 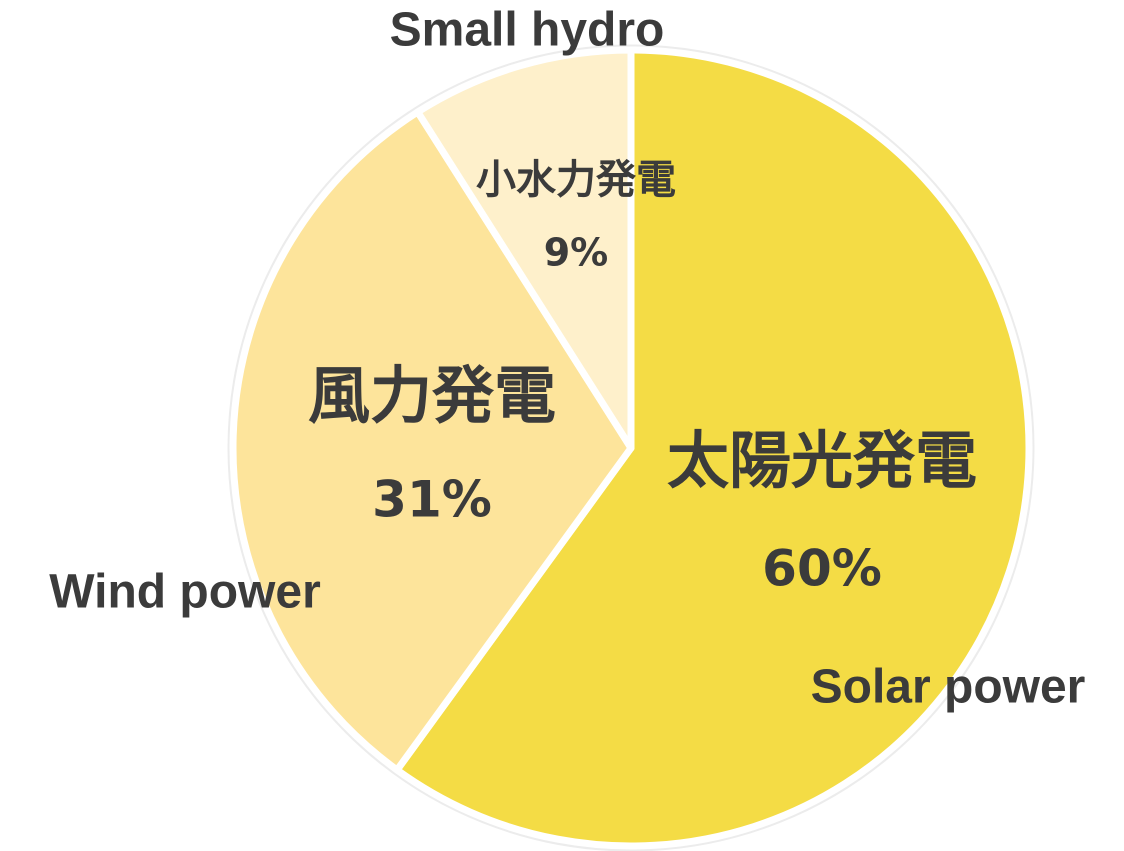 I want to click on value-label: 9%, so click(x=576, y=253).